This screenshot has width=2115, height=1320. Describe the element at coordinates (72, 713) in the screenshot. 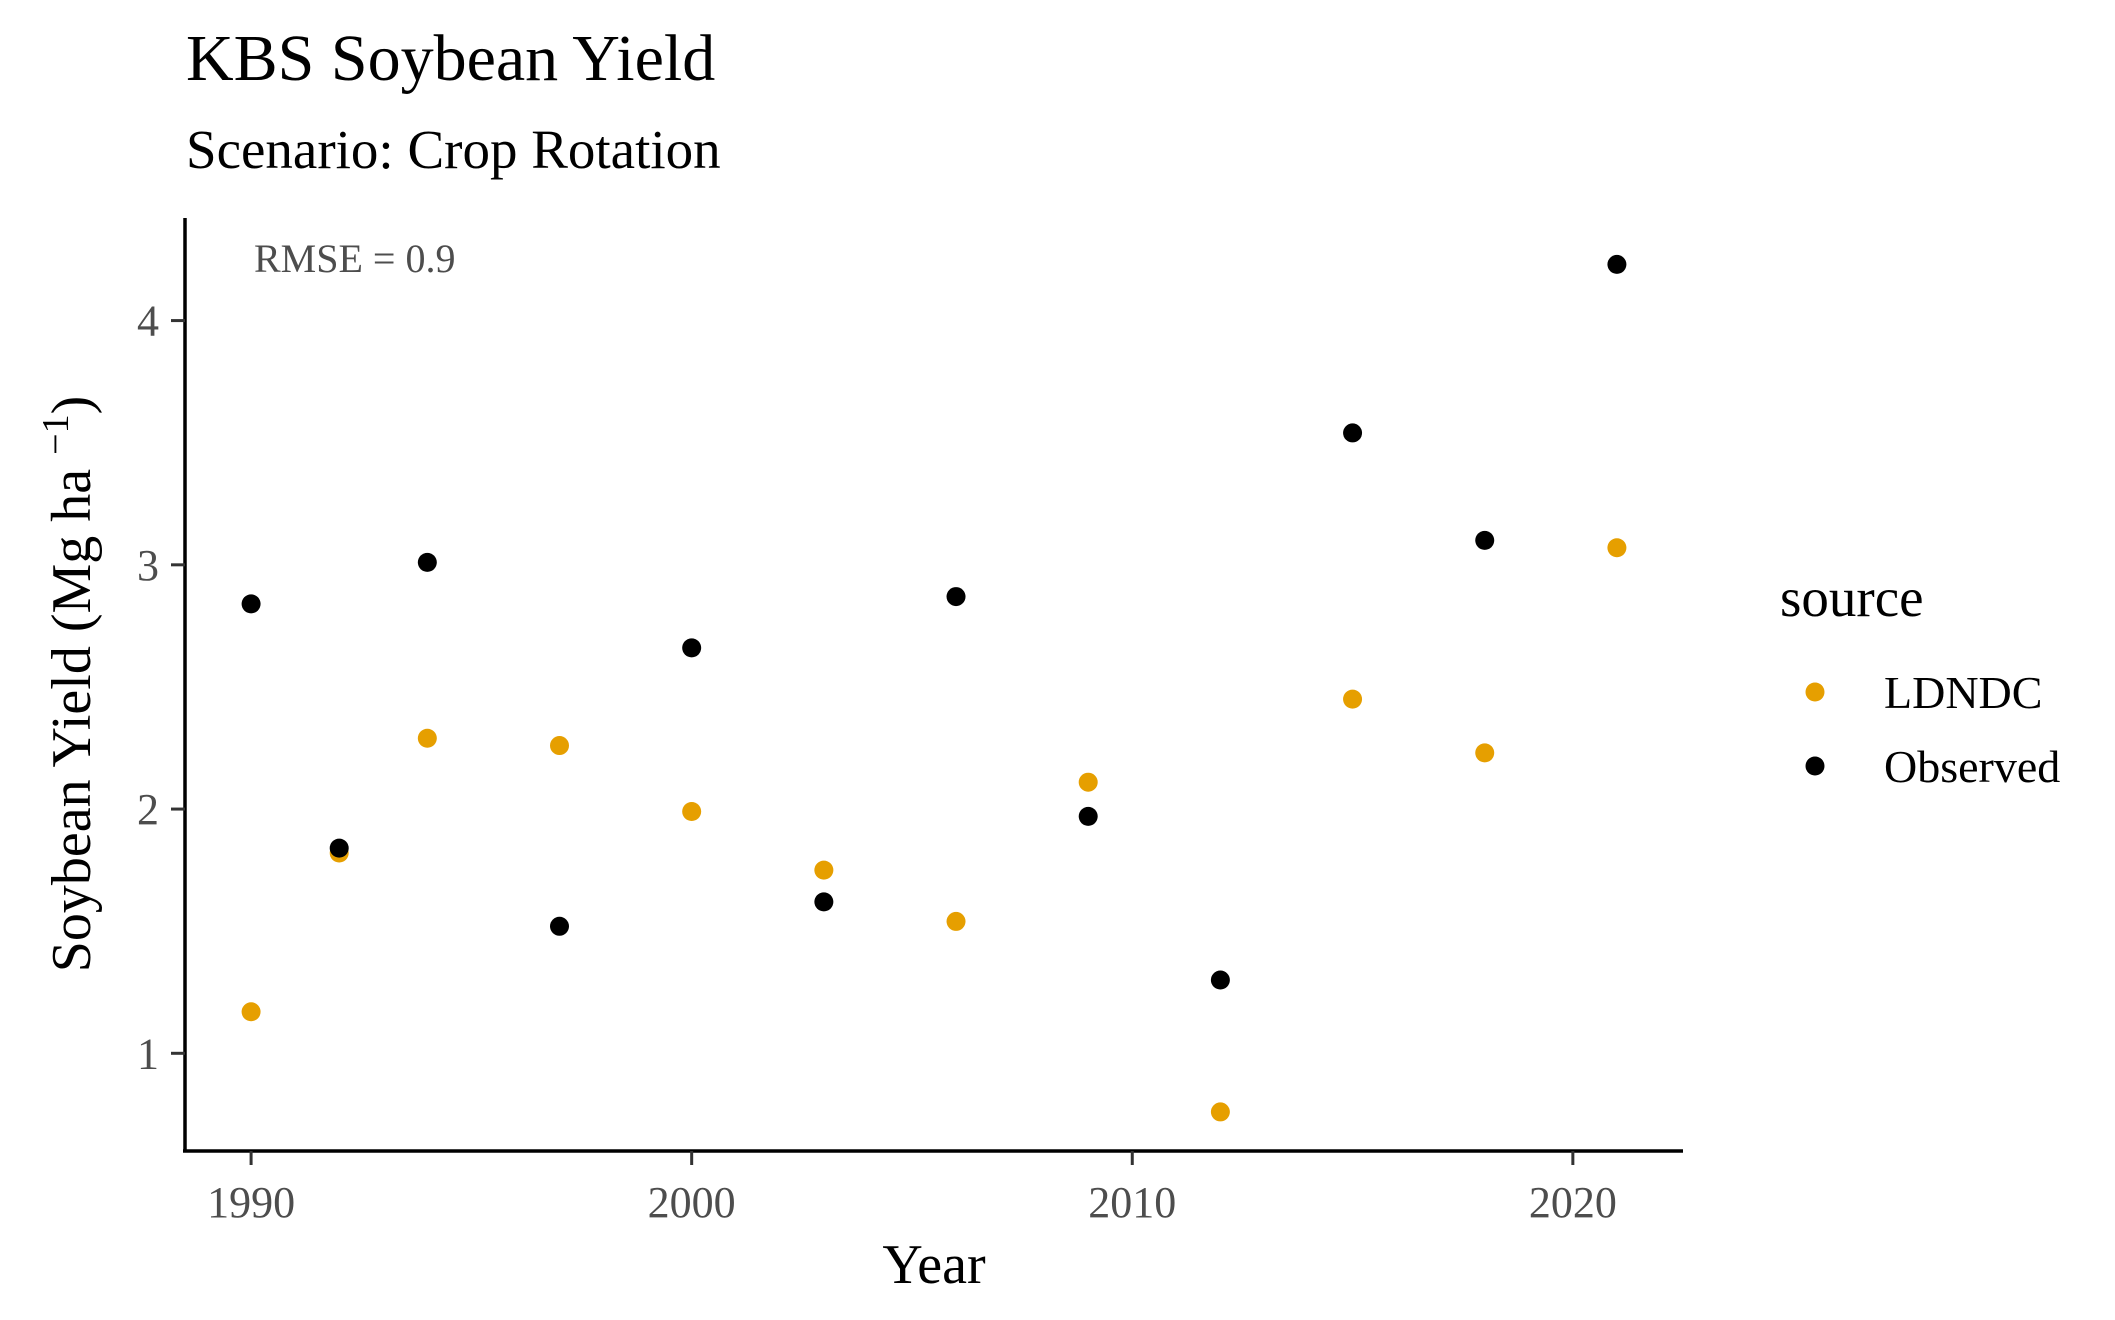

I see `y-axis-label-main: Soybean Yield (Mg ha` at that location.